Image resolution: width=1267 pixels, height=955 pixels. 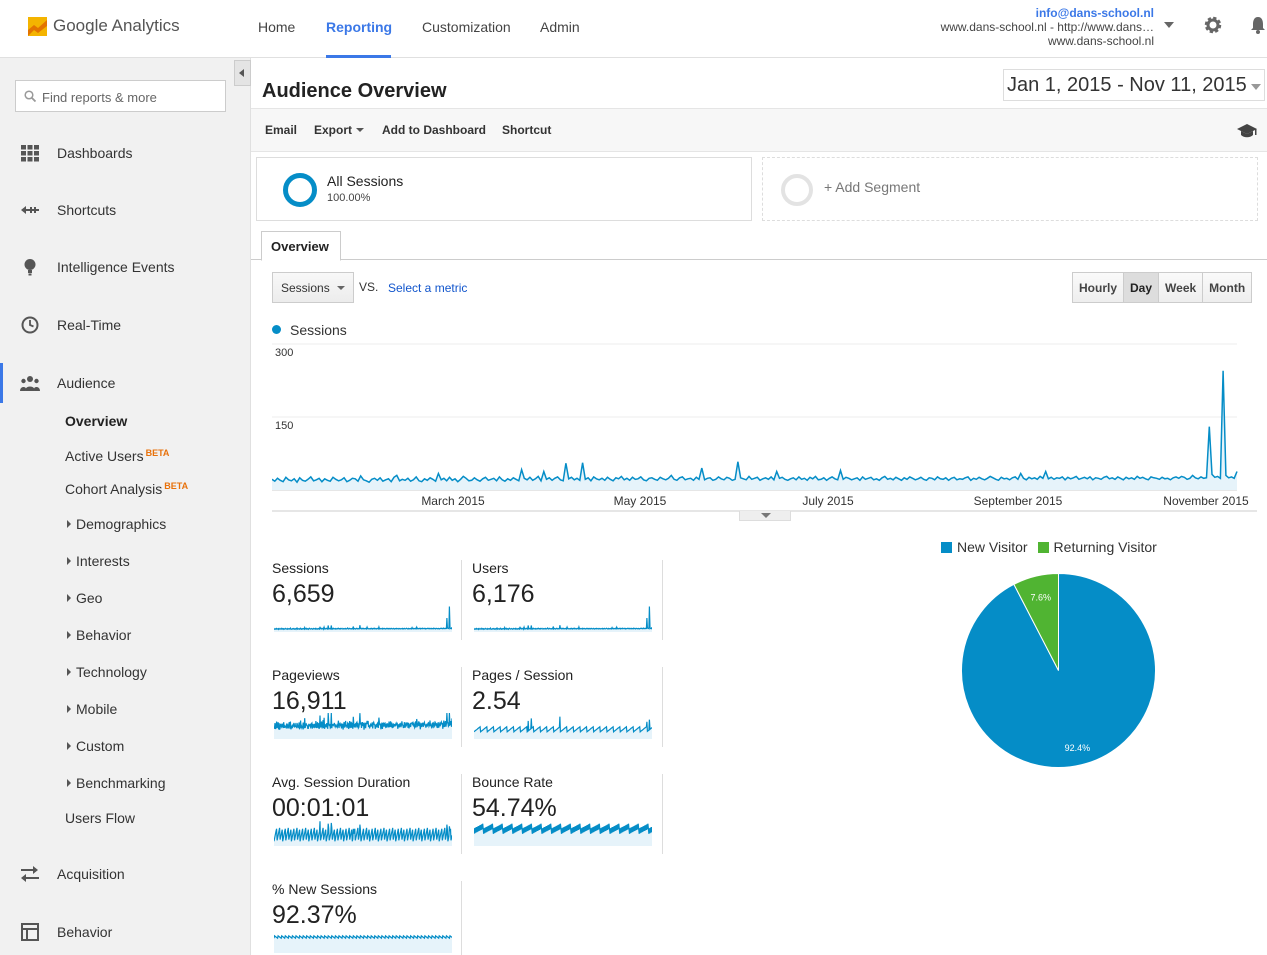 I want to click on sessions-line, so click(x=755, y=427).